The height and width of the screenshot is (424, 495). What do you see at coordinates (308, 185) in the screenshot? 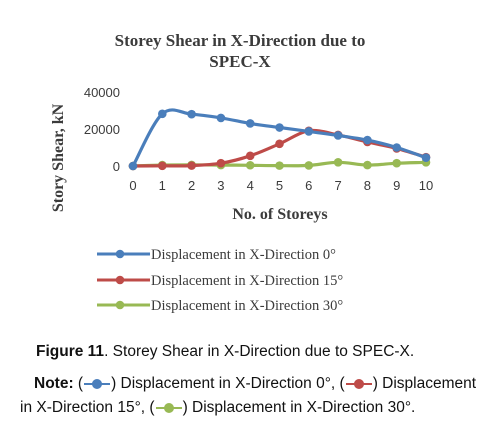
I see `x-tick-label: 6` at bounding box center [308, 185].